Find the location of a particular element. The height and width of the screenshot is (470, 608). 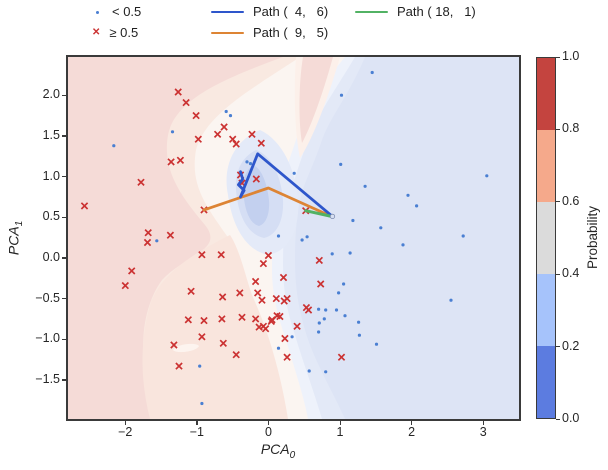

y-axis-label: PCA1 is located at coordinates (15, 238).